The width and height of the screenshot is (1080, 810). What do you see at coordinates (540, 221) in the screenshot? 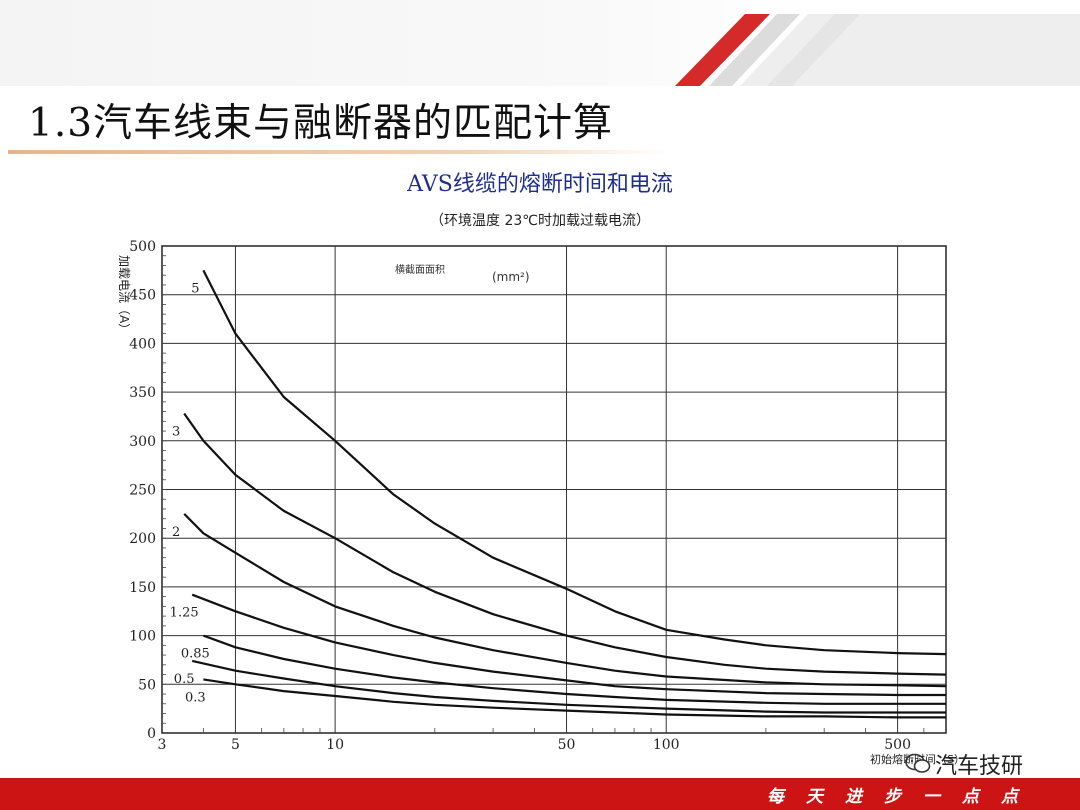
I see `chart-subtitle: （环境温度 23℃时加载过载电流）` at bounding box center [540, 221].